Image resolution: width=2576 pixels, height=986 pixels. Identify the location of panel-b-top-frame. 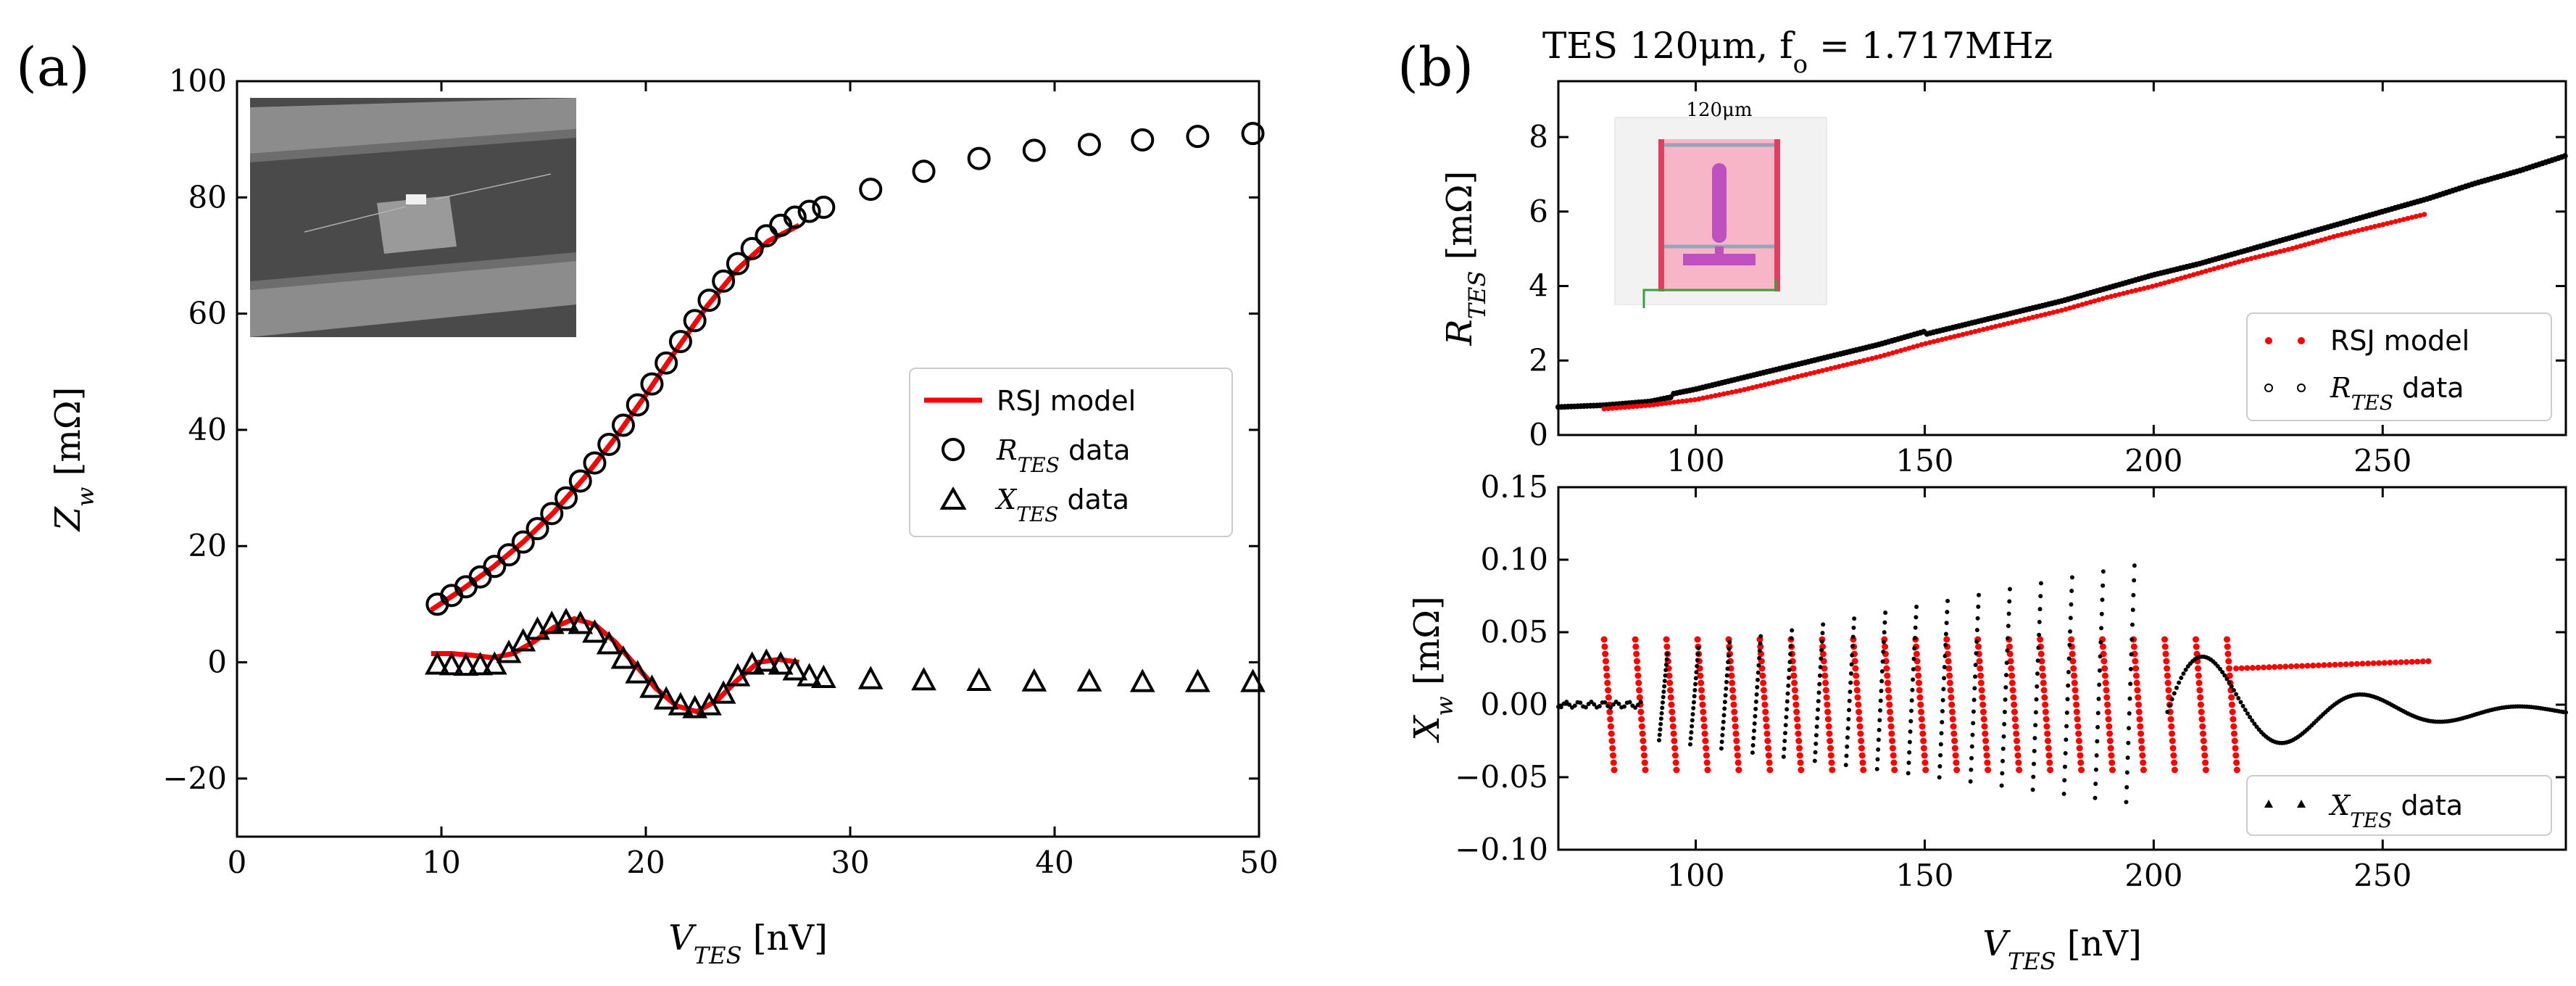
(2062, 258).